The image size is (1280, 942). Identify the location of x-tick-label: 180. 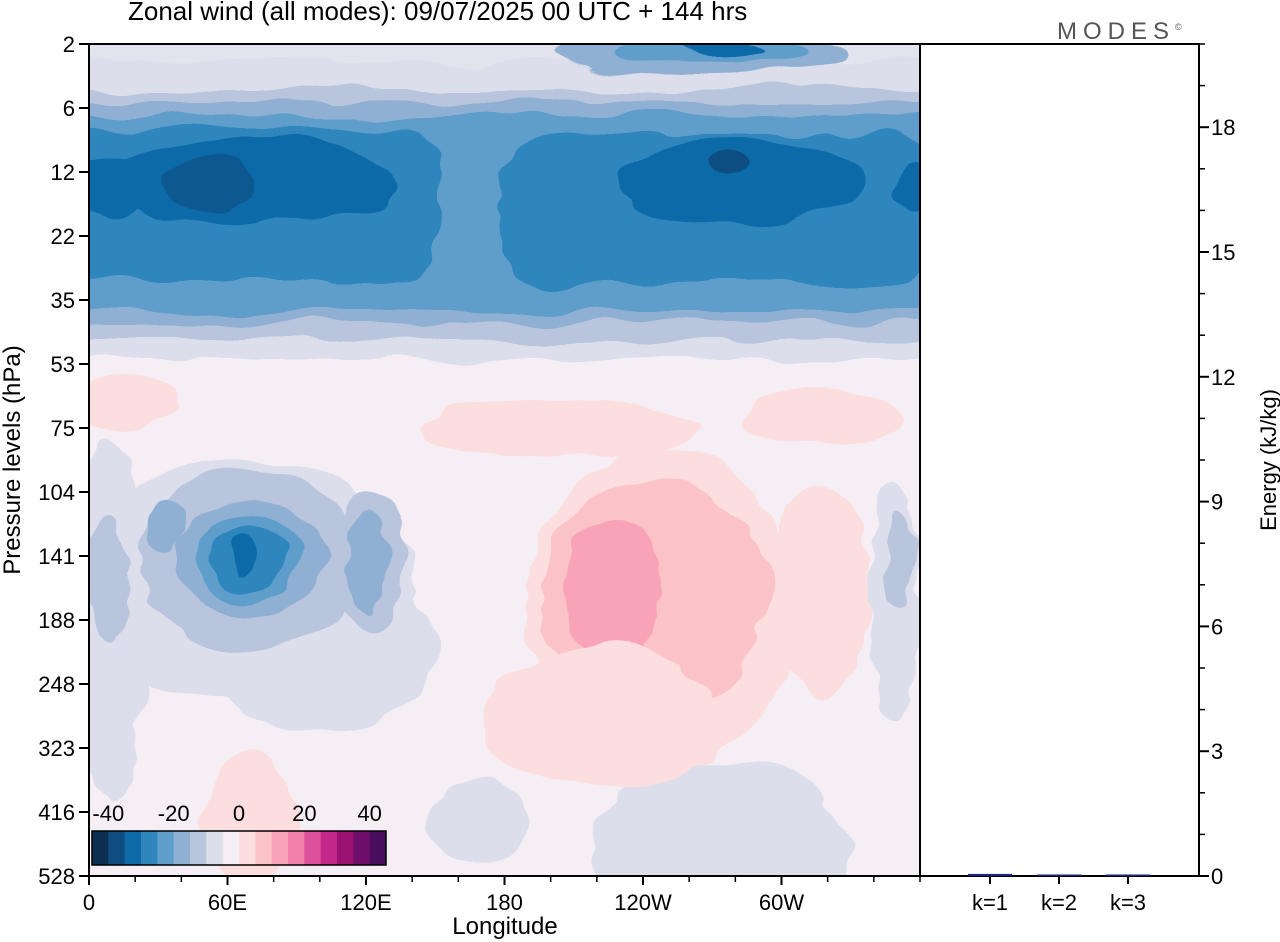
(504, 902).